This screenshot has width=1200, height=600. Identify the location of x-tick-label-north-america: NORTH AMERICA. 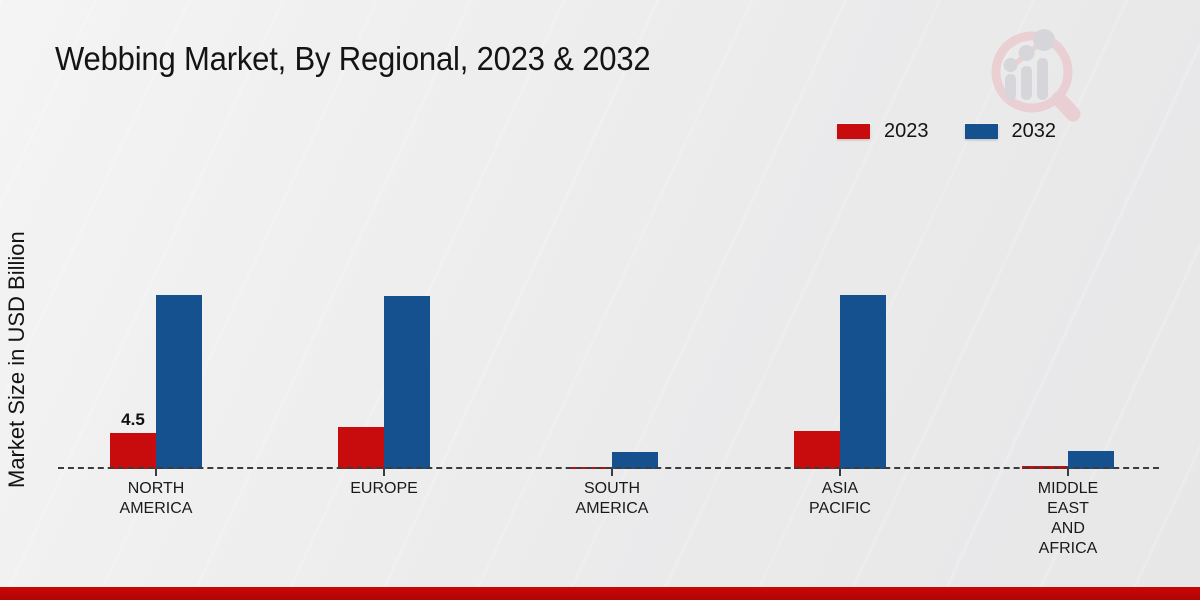
(156, 498).